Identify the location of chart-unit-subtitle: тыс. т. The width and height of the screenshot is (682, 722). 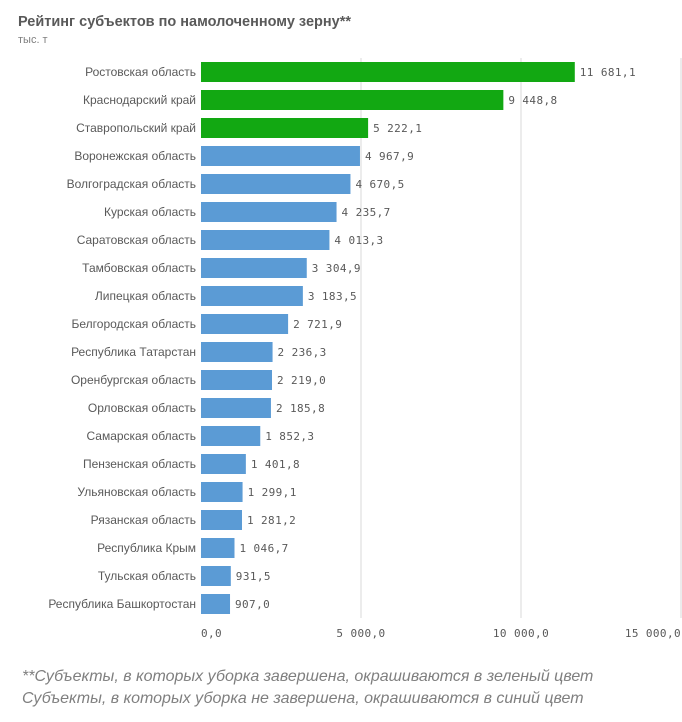
(33, 40).